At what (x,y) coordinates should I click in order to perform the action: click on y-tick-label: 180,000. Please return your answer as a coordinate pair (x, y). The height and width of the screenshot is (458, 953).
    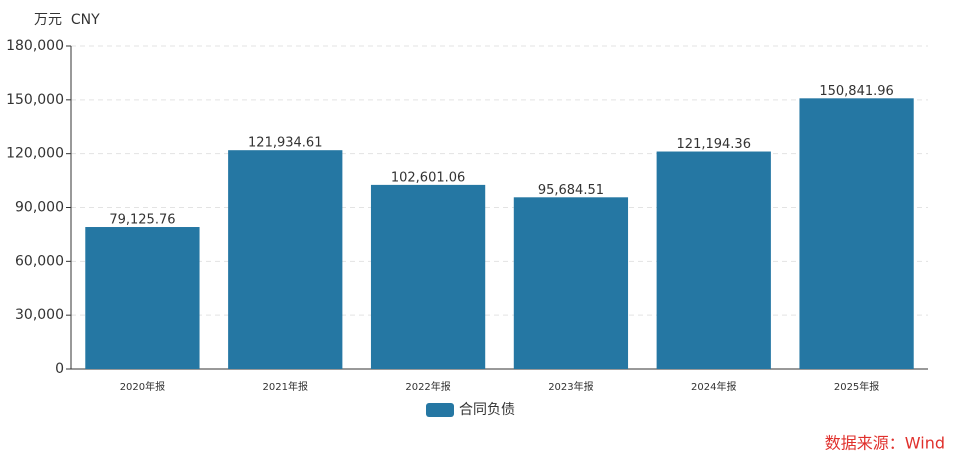
    Looking at the image, I should click on (35, 46).